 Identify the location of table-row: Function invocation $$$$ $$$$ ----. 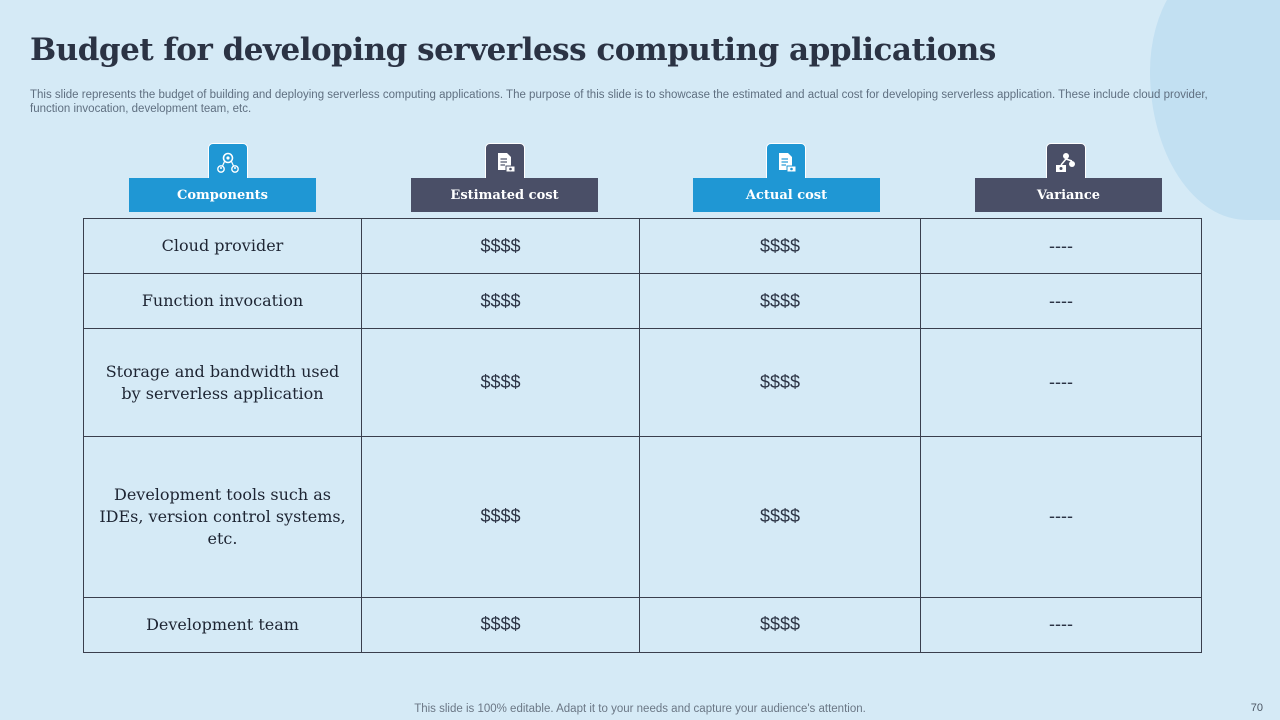
(642, 301).